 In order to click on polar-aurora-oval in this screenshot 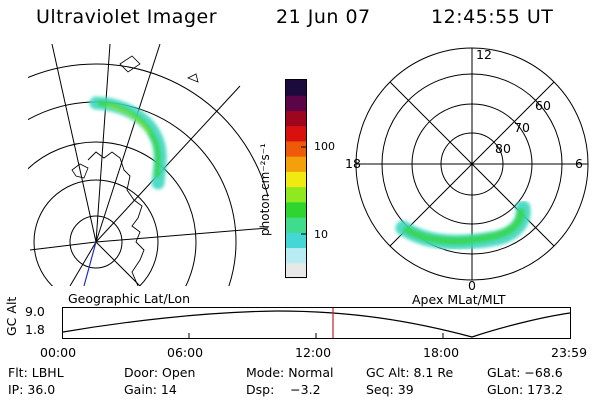, I will do `click(463, 225)`.